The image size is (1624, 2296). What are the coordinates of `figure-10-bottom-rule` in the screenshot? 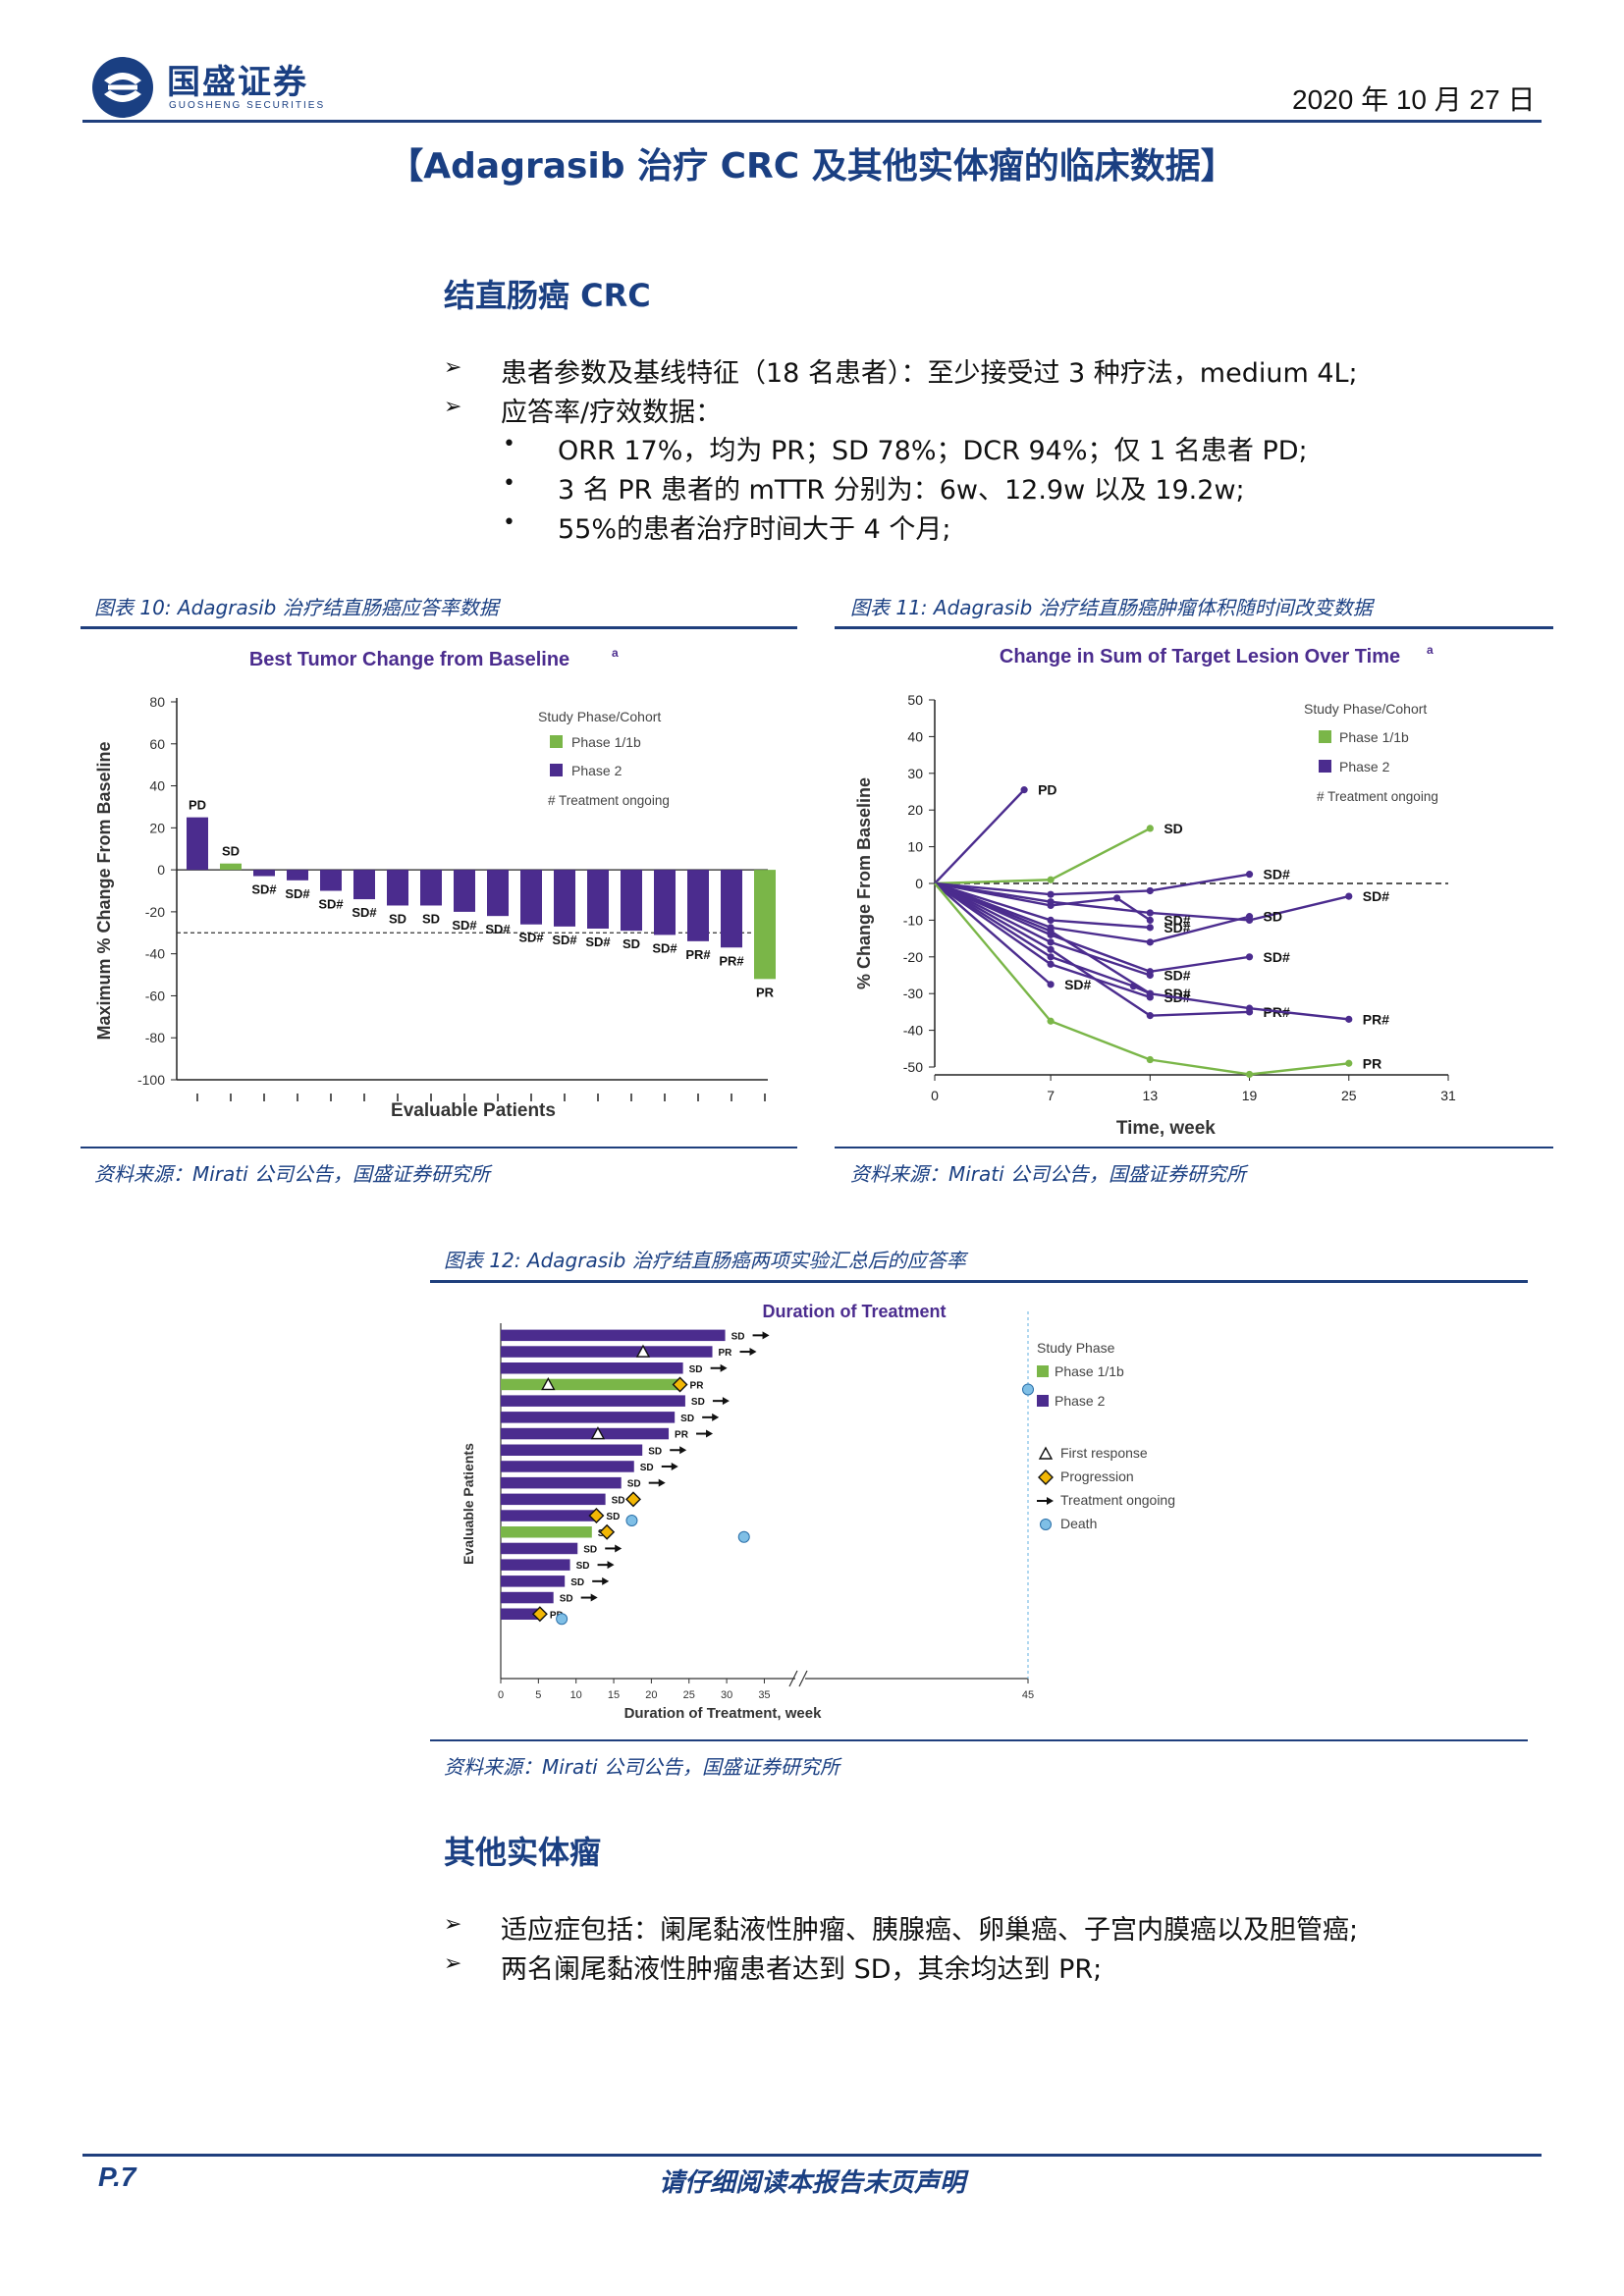 It's located at (439, 1147).